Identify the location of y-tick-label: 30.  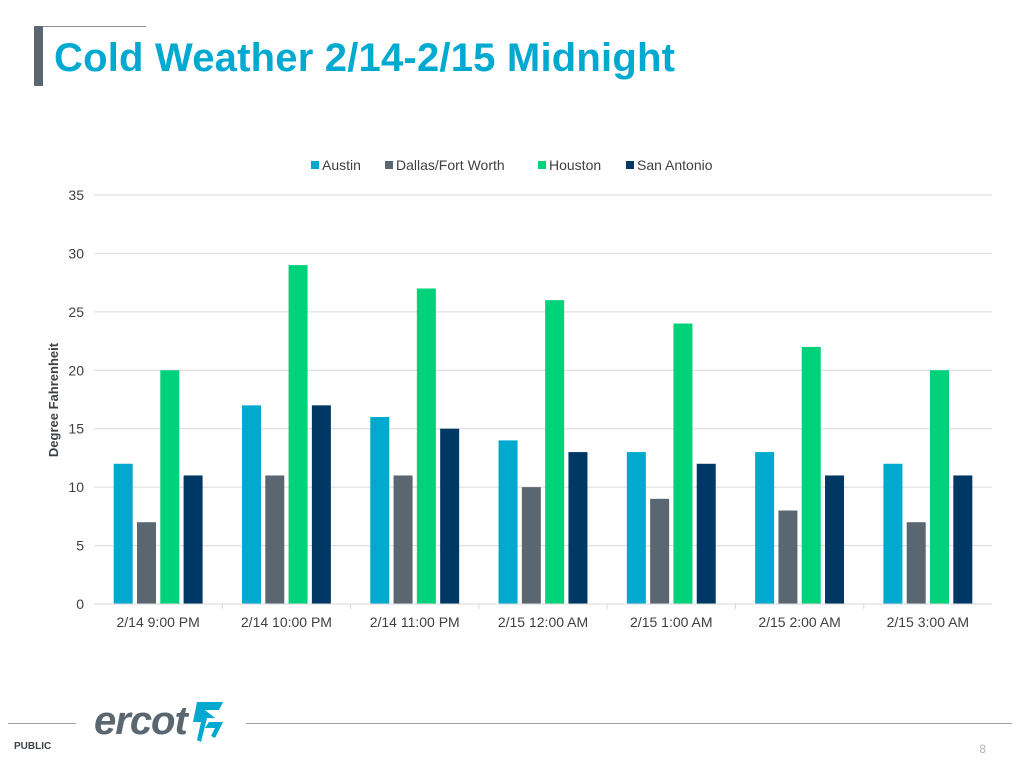
(76, 253).